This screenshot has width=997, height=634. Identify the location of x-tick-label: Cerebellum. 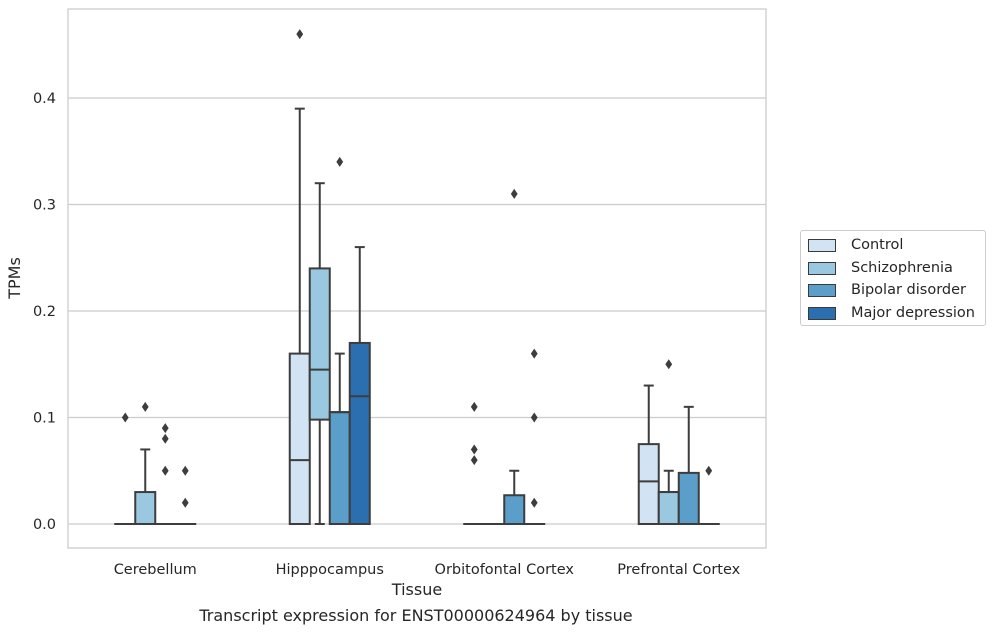
(155, 570).